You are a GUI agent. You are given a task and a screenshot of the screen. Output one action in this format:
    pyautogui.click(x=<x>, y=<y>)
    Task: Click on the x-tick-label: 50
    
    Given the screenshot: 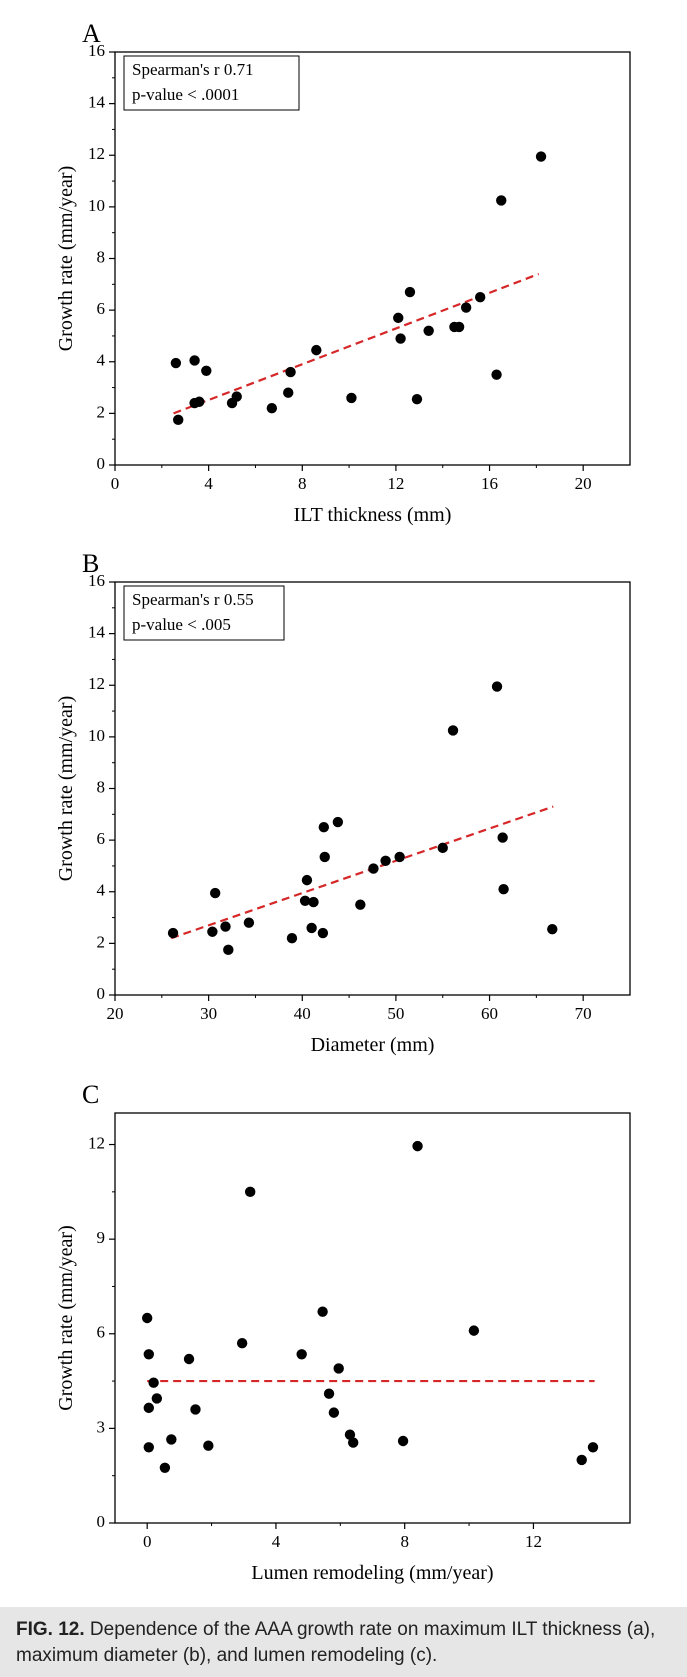 What is the action you would take?
    pyautogui.click(x=395, y=1013)
    